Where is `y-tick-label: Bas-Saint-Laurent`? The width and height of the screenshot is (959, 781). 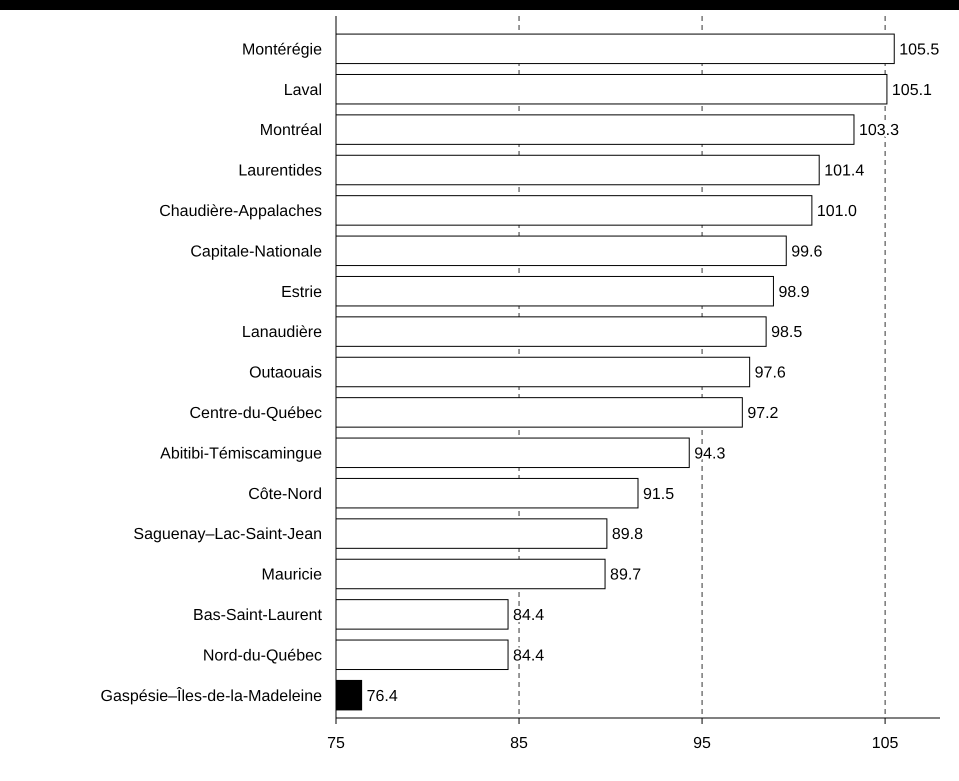
y-tick-label: Bas-Saint-Laurent is located at coordinates (258, 615).